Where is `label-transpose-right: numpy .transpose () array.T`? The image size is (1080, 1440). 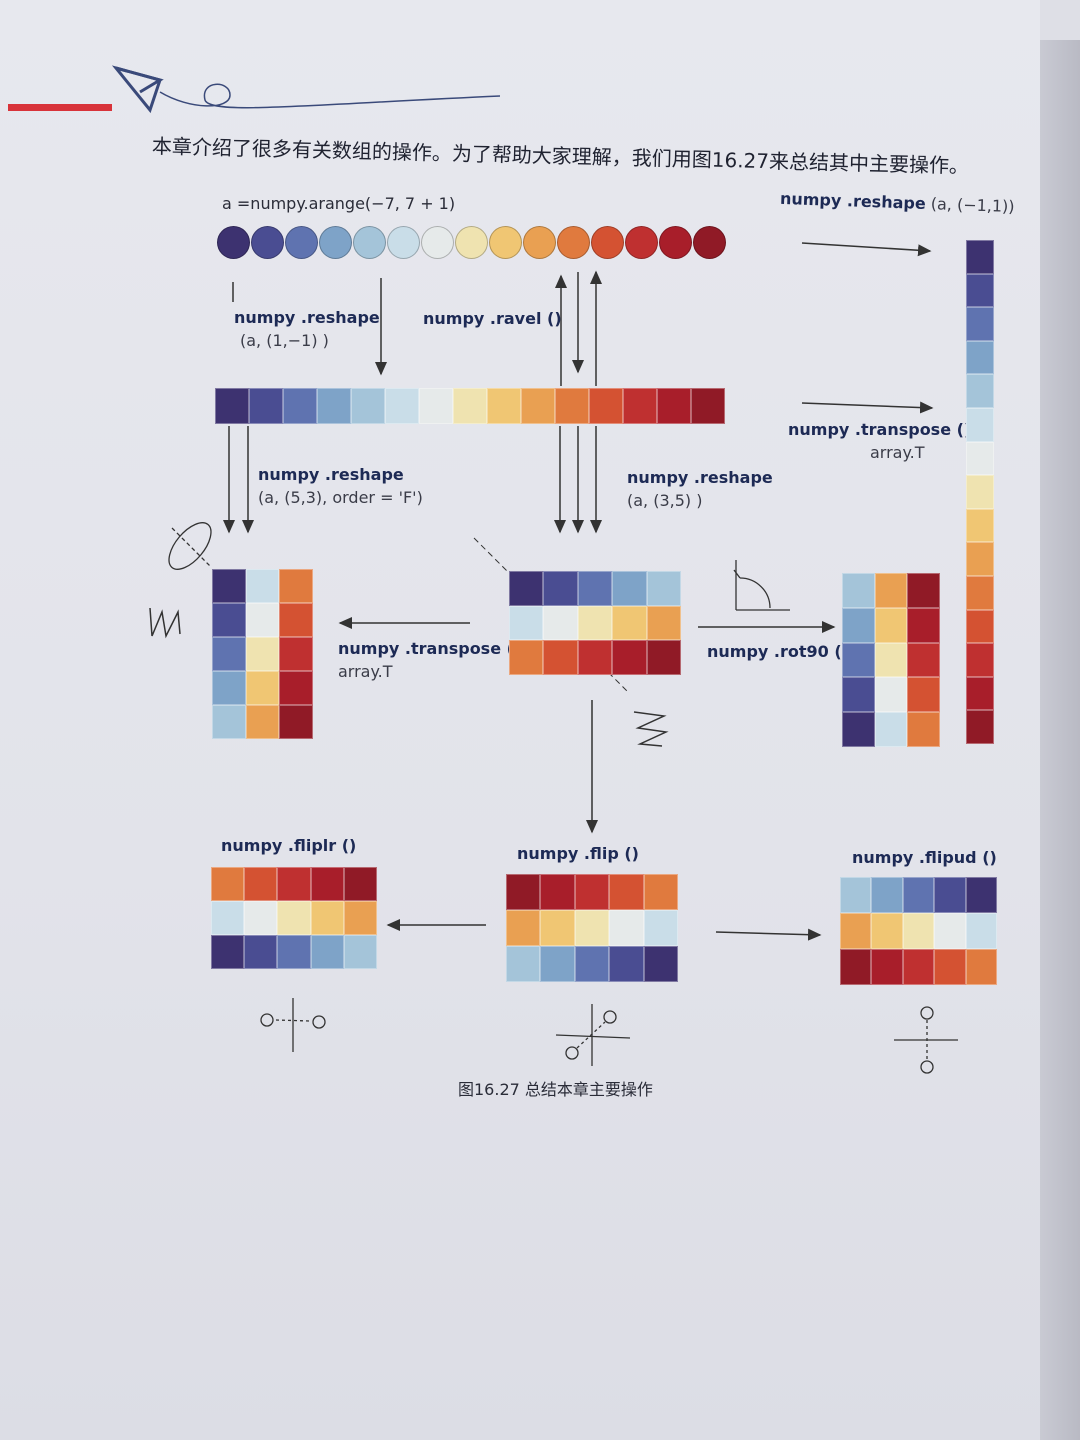 label-transpose-right: numpy .transpose () array.T is located at coordinates (879, 441).